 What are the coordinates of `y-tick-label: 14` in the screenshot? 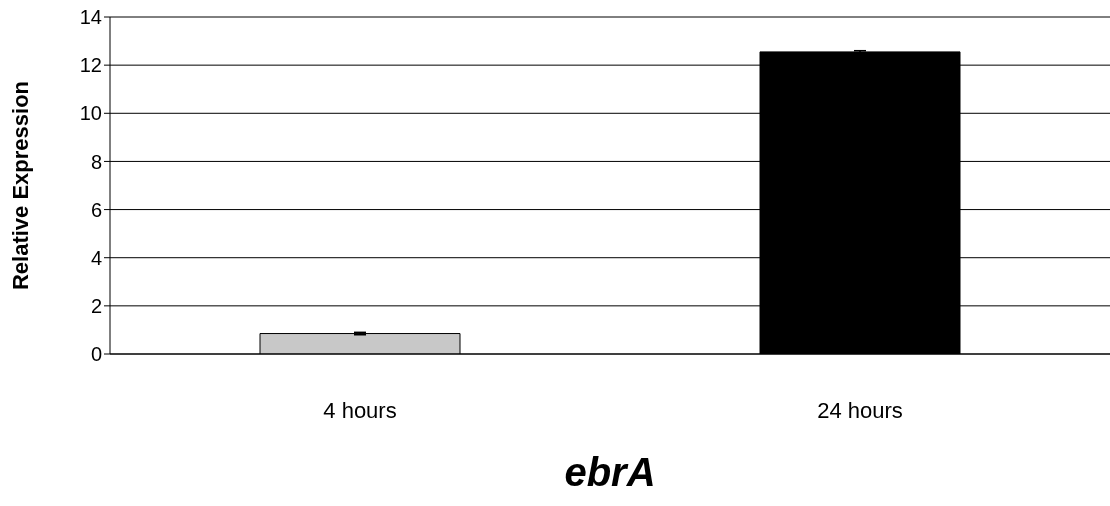 It's located at (90, 17).